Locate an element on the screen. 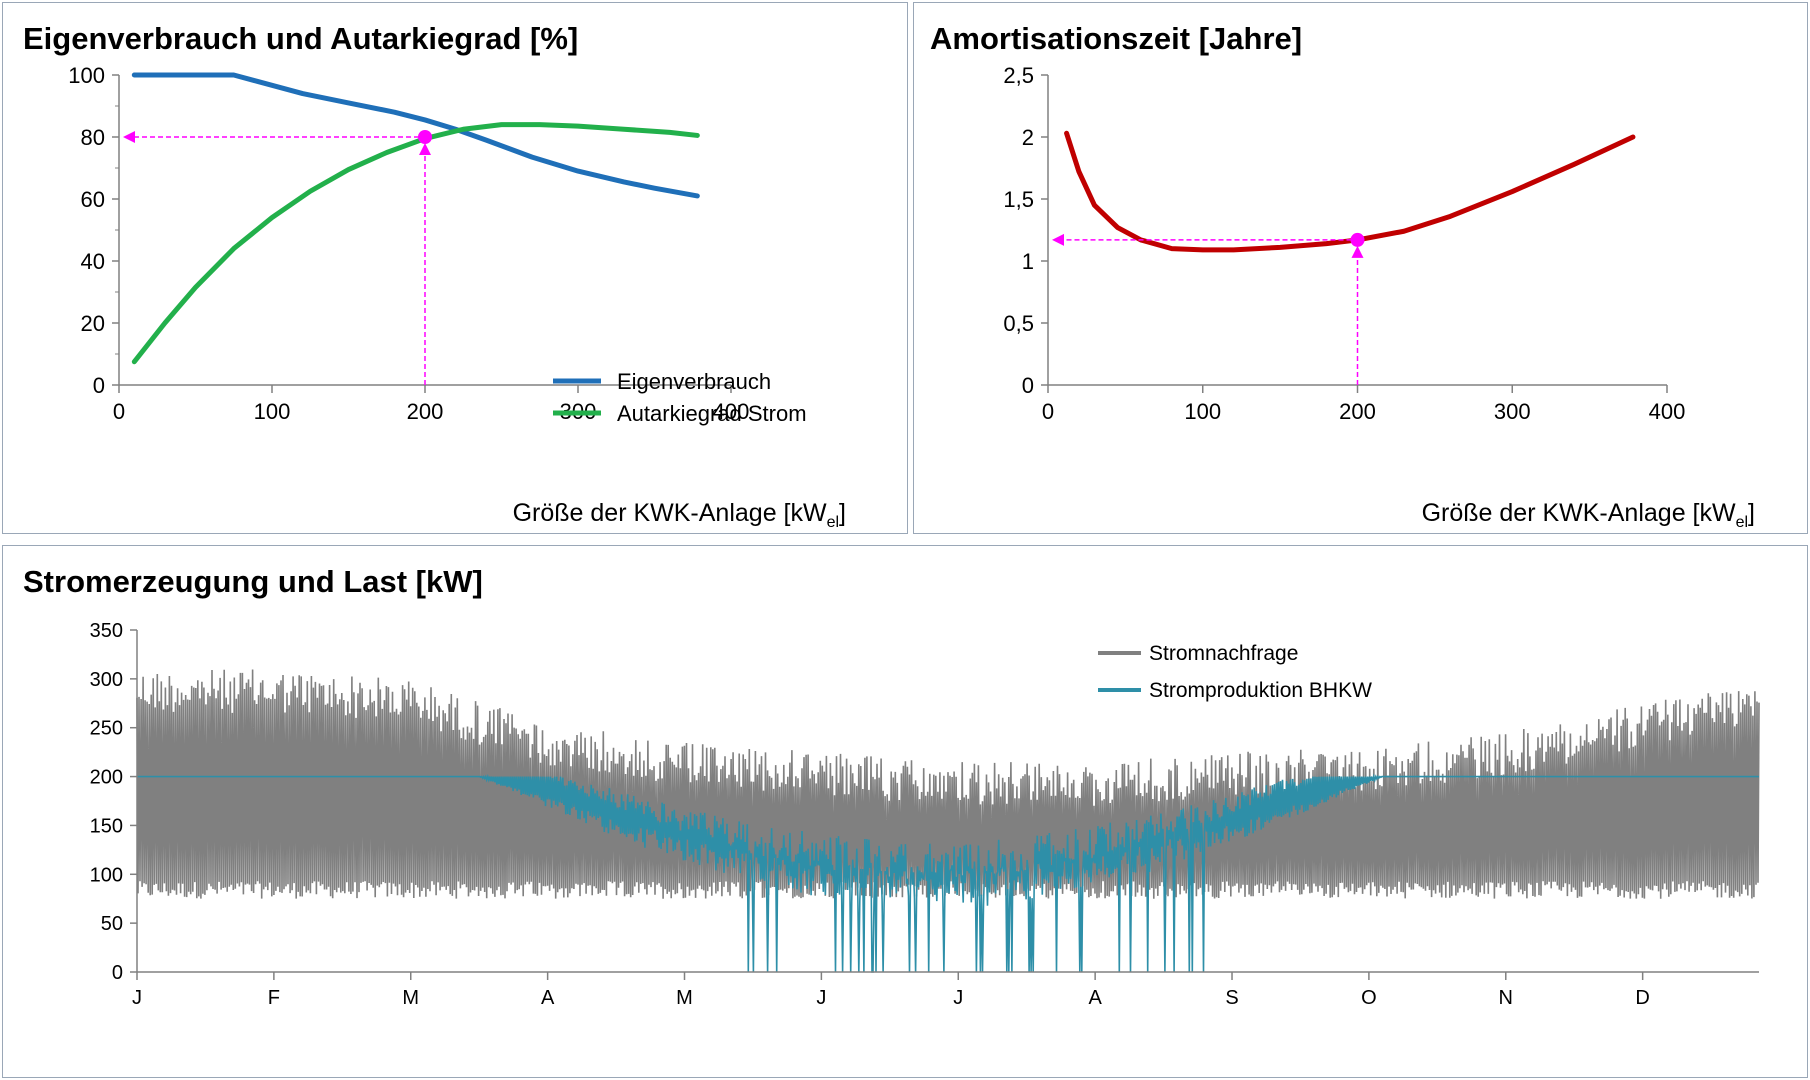 This screenshot has width=1810, height=1080. y-tick-label: 150 is located at coordinates (106, 826).